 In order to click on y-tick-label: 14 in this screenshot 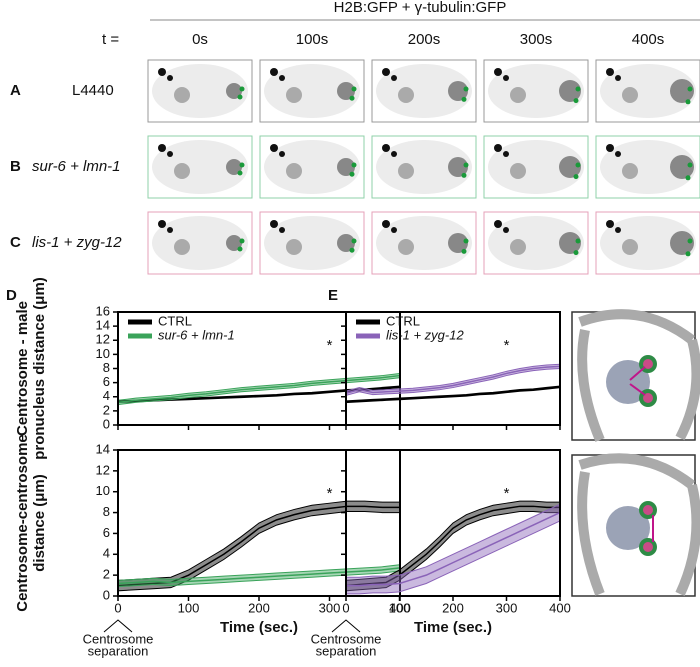, I will do `click(103, 448)`.